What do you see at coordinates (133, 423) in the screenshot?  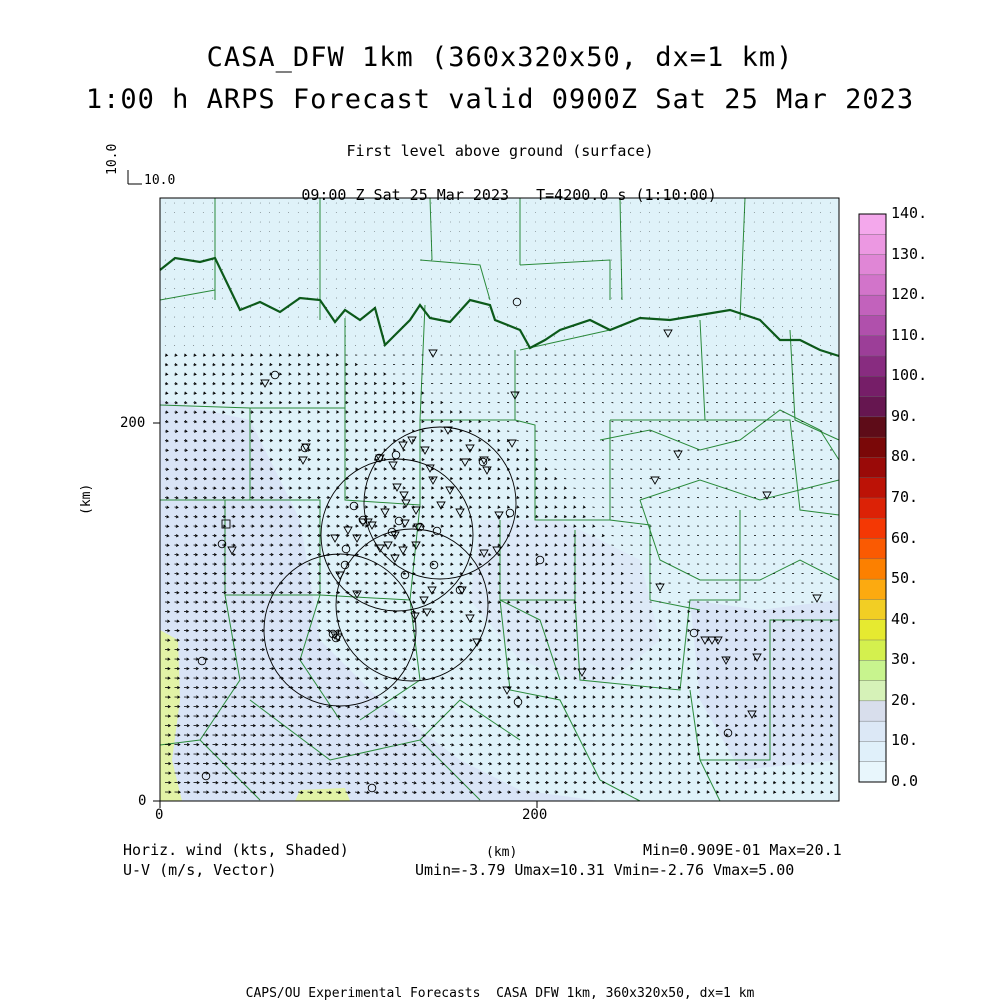 I see `y-tick-200: 200` at bounding box center [133, 423].